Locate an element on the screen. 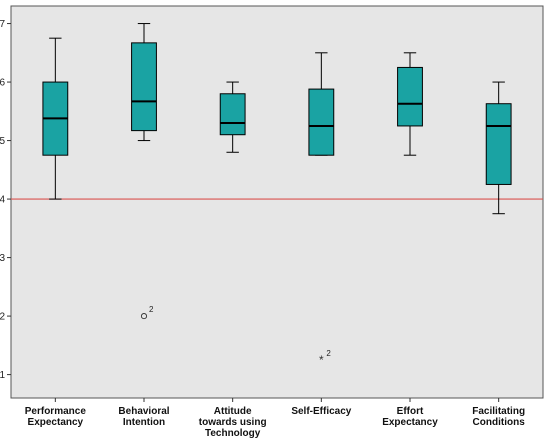 The image size is (550, 440). y-tick-label: 3 is located at coordinates (2, 258).